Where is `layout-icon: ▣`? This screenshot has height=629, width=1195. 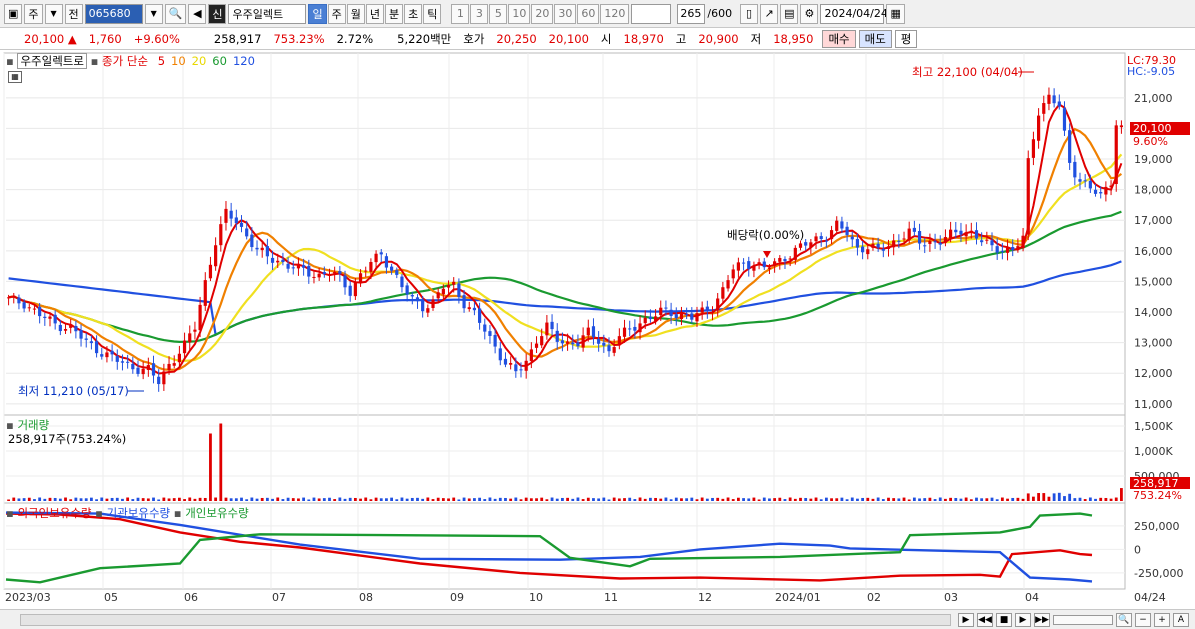
layout-icon: ▣ is located at coordinates (13, 13).